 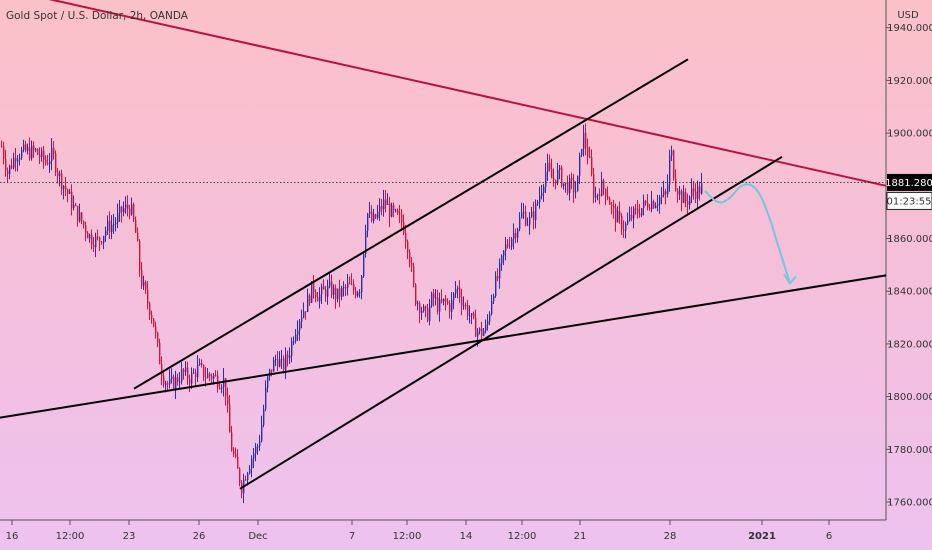 I want to click on time-axis: 16 12:00 23 26 Dec 7 12:00 14 12:00 21 28 2021 6, so click(x=419, y=531).